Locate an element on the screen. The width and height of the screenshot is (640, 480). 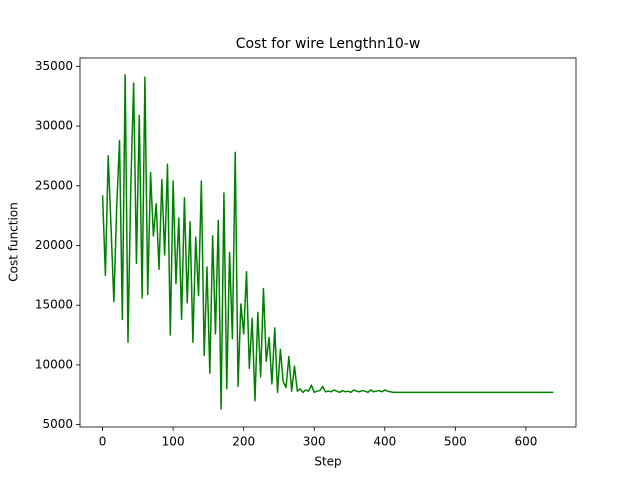
x-axis-label: Step is located at coordinates (327, 462).